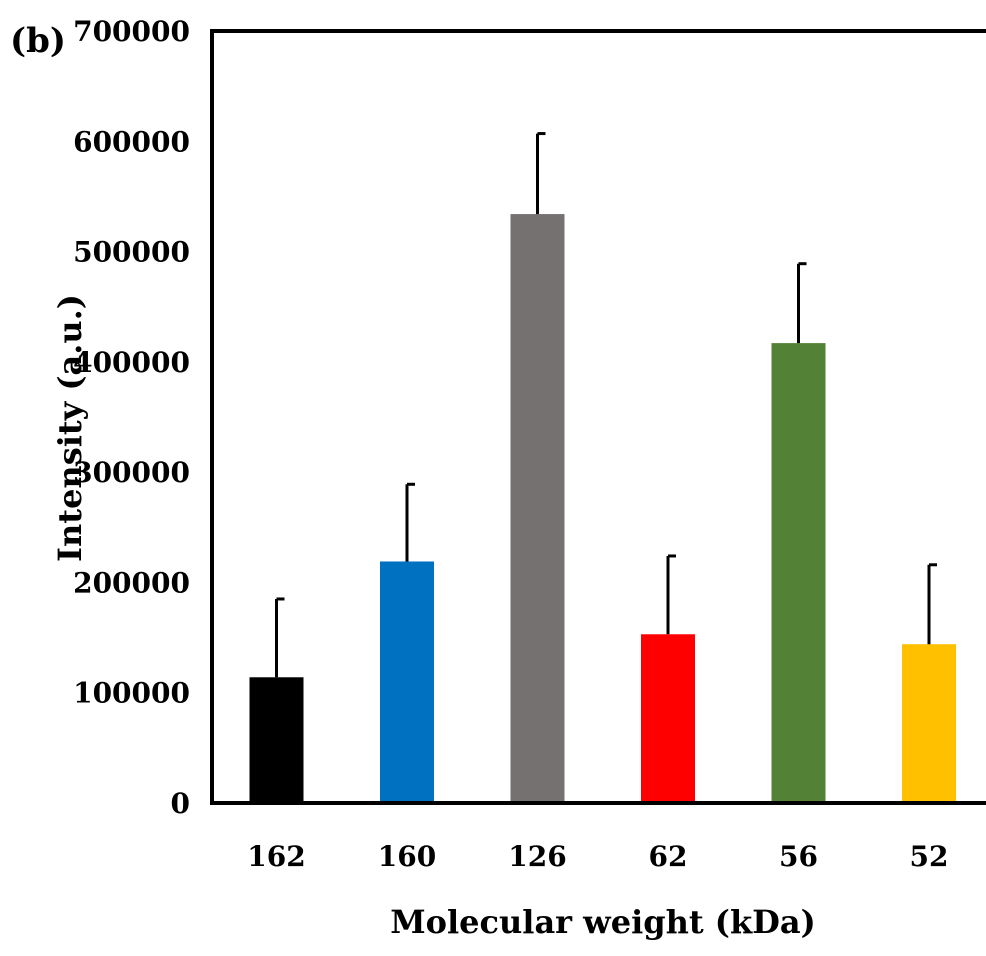  I want to click on x-tick-label: 126, so click(537, 856).